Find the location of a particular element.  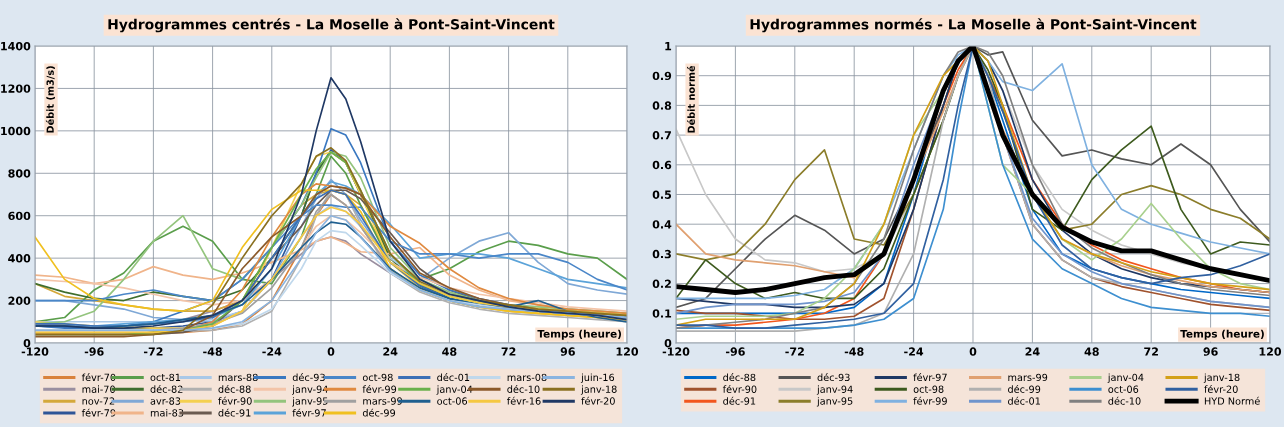

y-tick-label: 200 is located at coordinates (19, 300).